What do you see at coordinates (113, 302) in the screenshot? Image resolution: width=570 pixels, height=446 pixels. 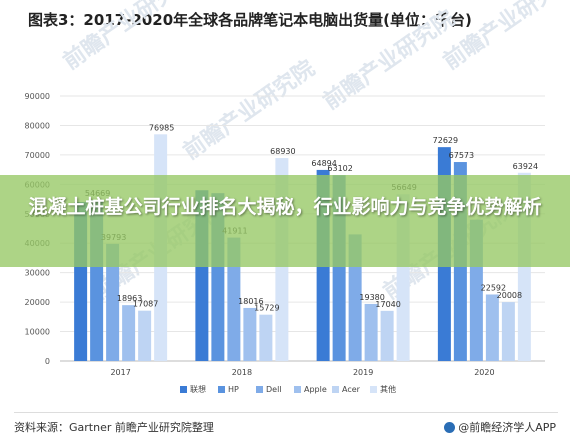 I see `bar-2017-Dell` at bounding box center [113, 302].